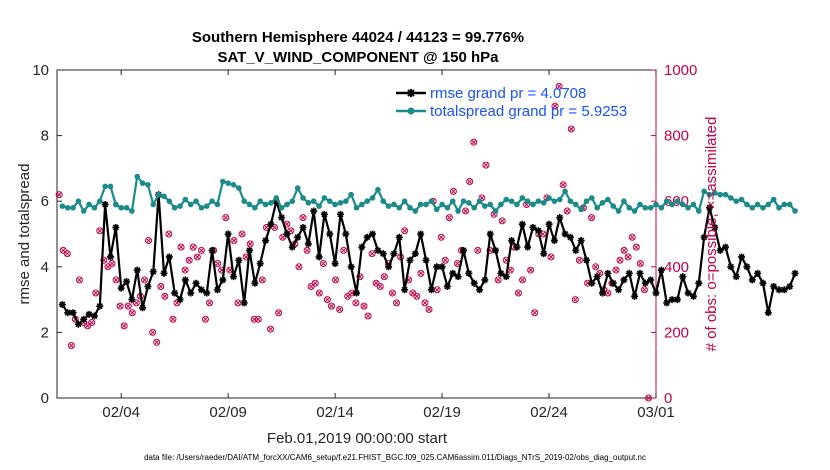 This screenshot has height=470, width=830. What do you see at coordinates (121, 412) in the screenshot?
I see `x-tick-label: 02/04` at bounding box center [121, 412].